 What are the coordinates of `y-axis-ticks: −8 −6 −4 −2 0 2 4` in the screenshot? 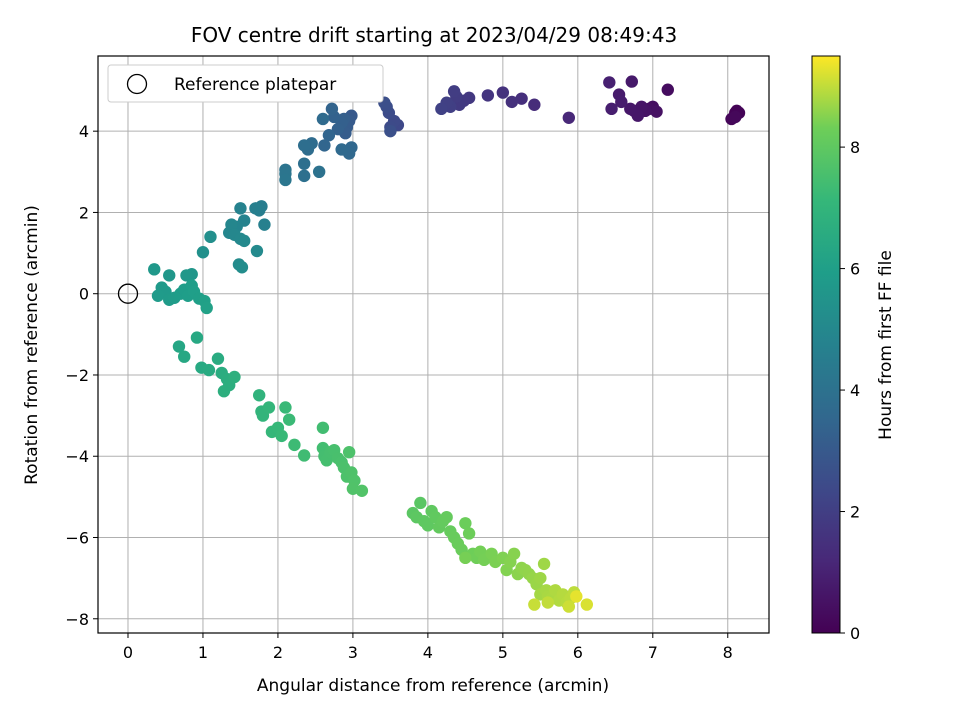 It's located at (81, 375).